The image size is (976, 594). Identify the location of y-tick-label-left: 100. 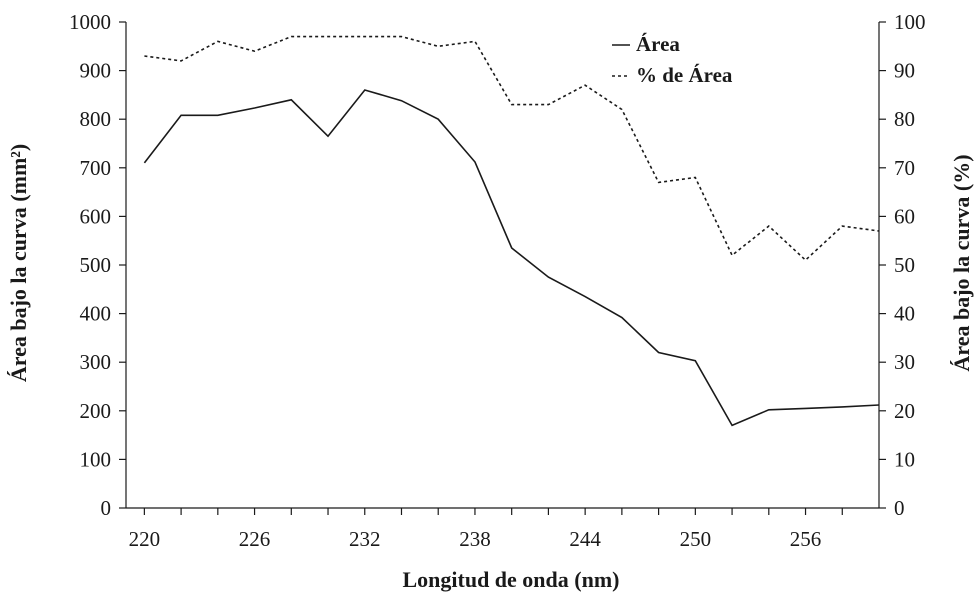
(96, 459).